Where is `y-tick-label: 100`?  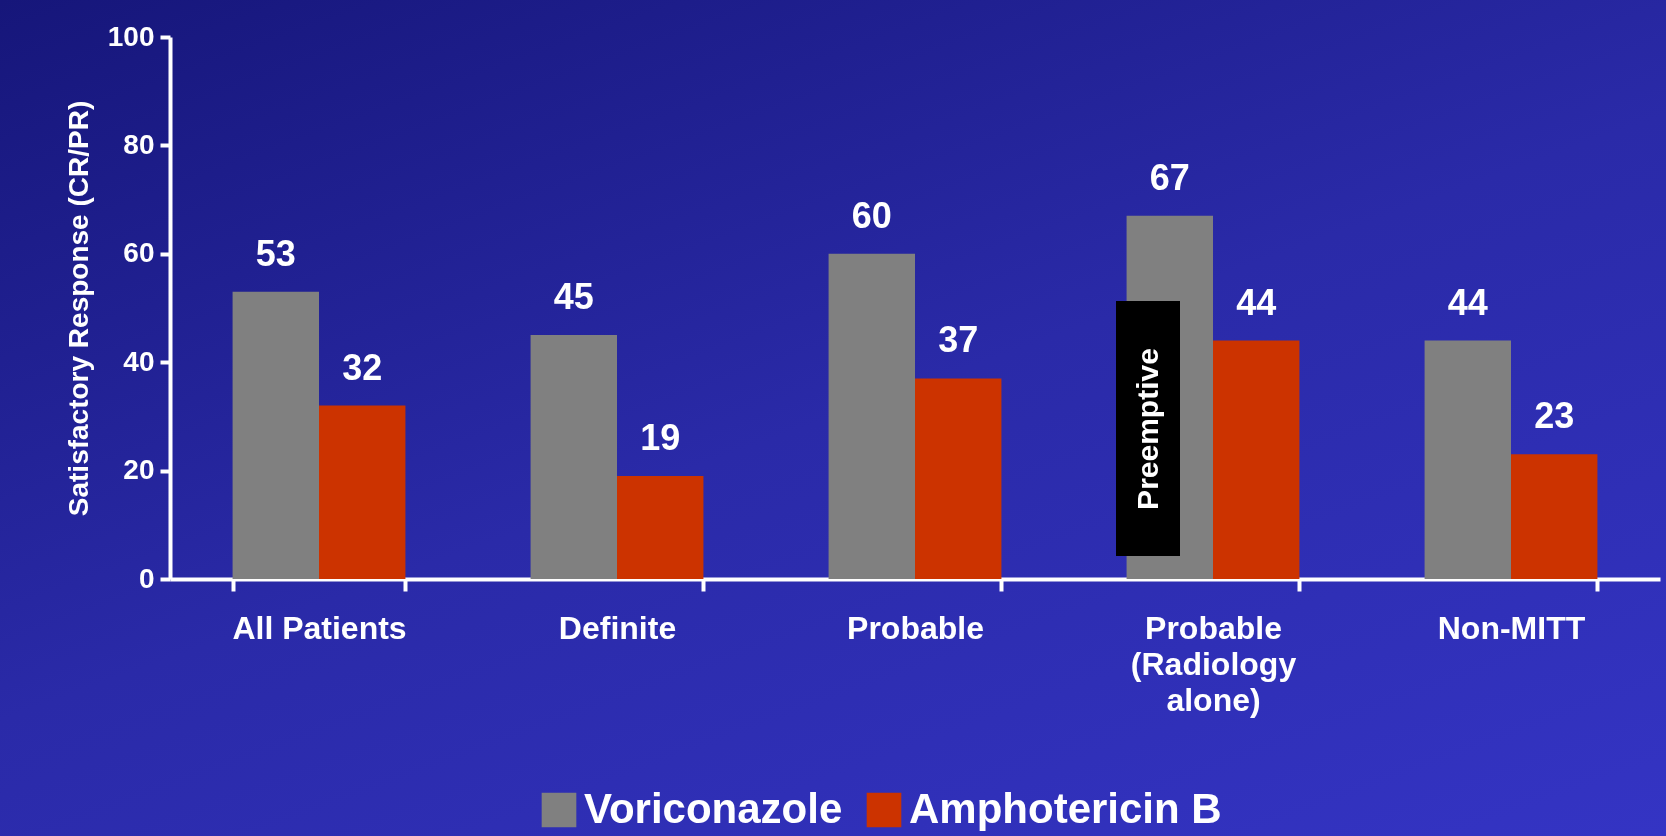
y-tick-label: 100 is located at coordinates (131, 36).